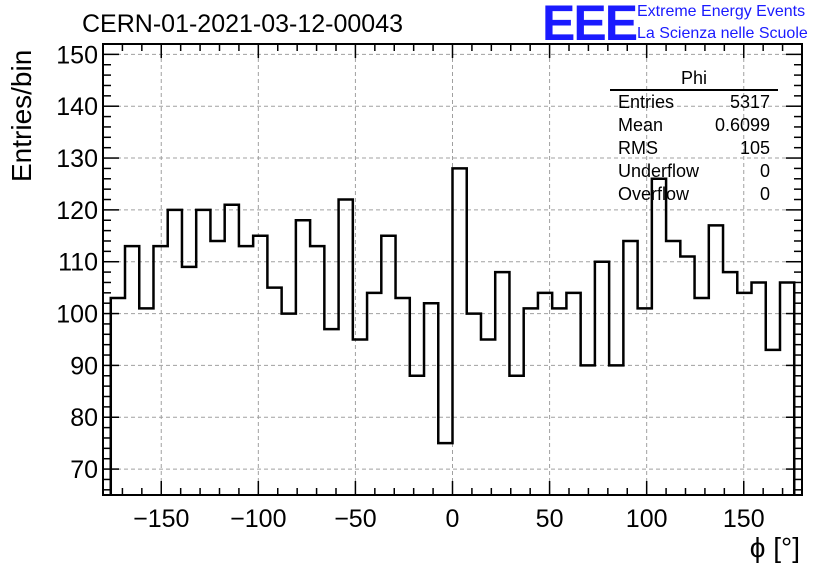  What do you see at coordinates (694, 148) in the screenshot?
I see `stats-row-rms: RMS 105` at bounding box center [694, 148].